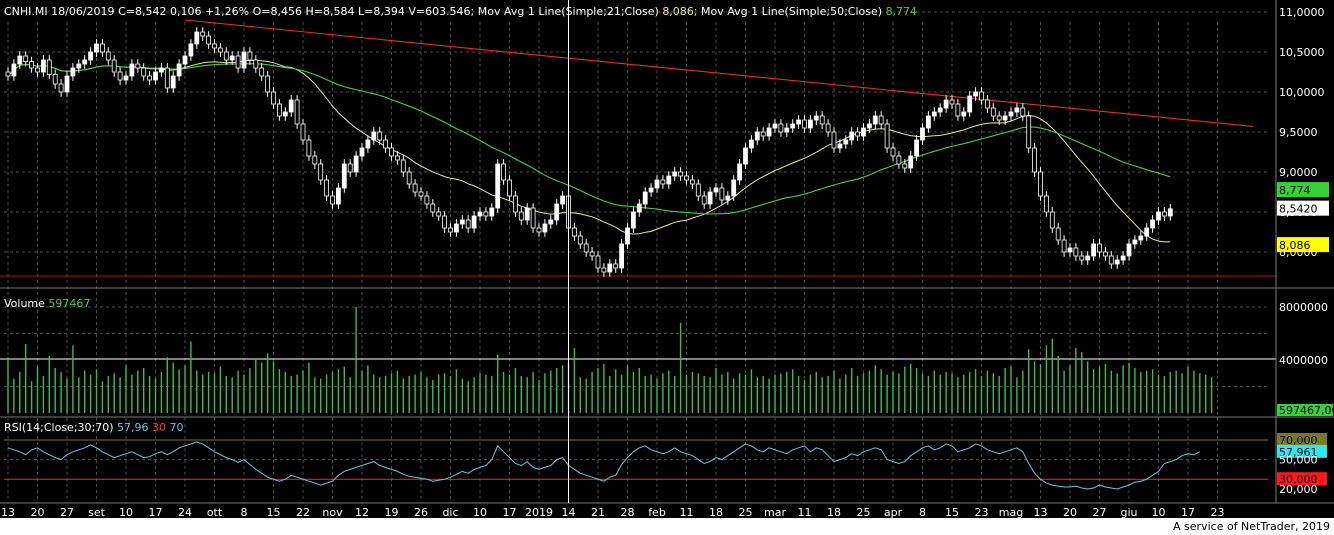  What do you see at coordinates (159, 427) in the screenshot?
I see `rsi-low: 30` at bounding box center [159, 427].